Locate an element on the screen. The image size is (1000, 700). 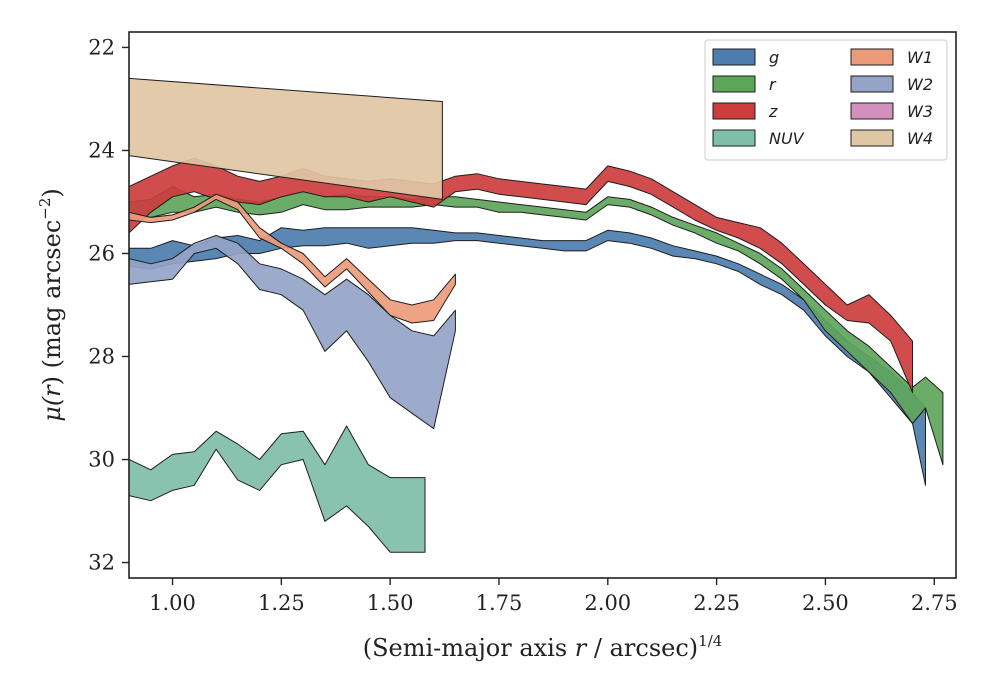
legend-label-w3: W3 is located at coordinates (920, 111).